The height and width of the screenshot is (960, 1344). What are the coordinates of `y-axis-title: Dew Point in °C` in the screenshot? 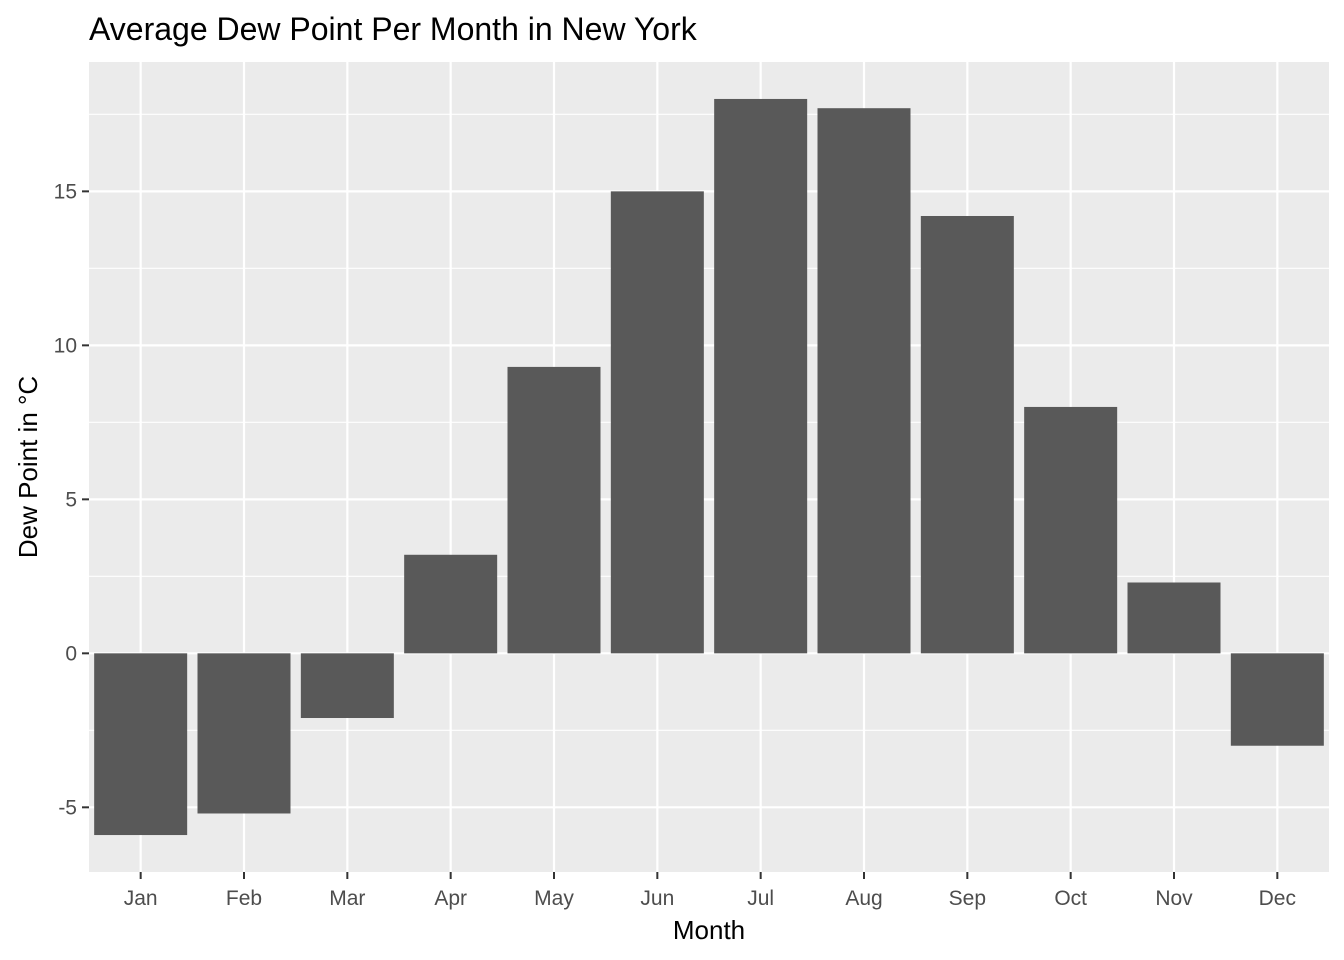 It's located at (28, 467).